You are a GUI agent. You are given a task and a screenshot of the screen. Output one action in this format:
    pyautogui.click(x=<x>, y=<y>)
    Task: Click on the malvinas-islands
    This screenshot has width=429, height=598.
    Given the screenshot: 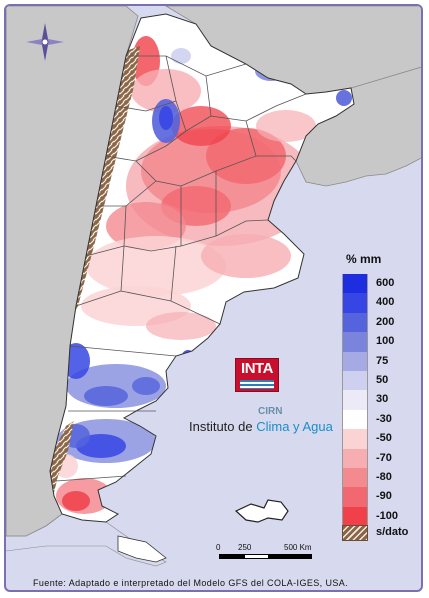 What is the action you would take?
    pyautogui.click(x=261, y=511)
    